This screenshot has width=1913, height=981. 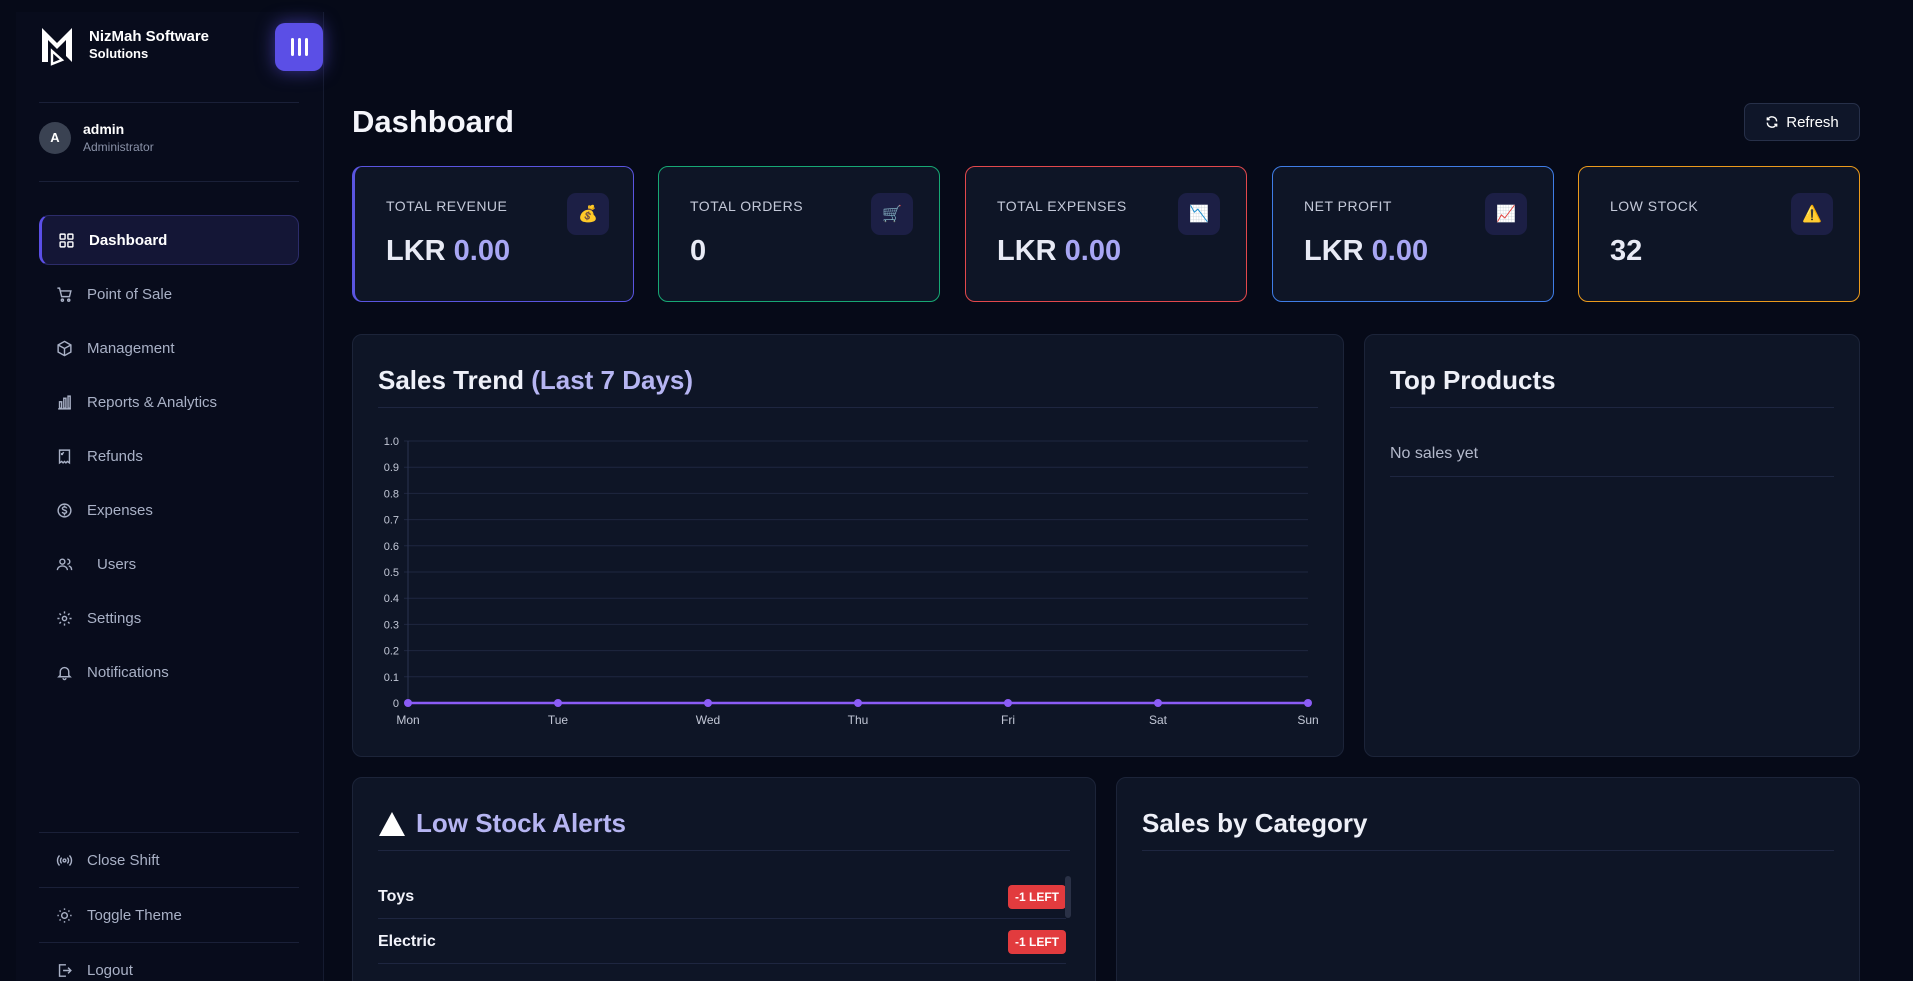 What do you see at coordinates (502, 823) in the screenshot?
I see `low-stock-title: Low Stock Alerts` at bounding box center [502, 823].